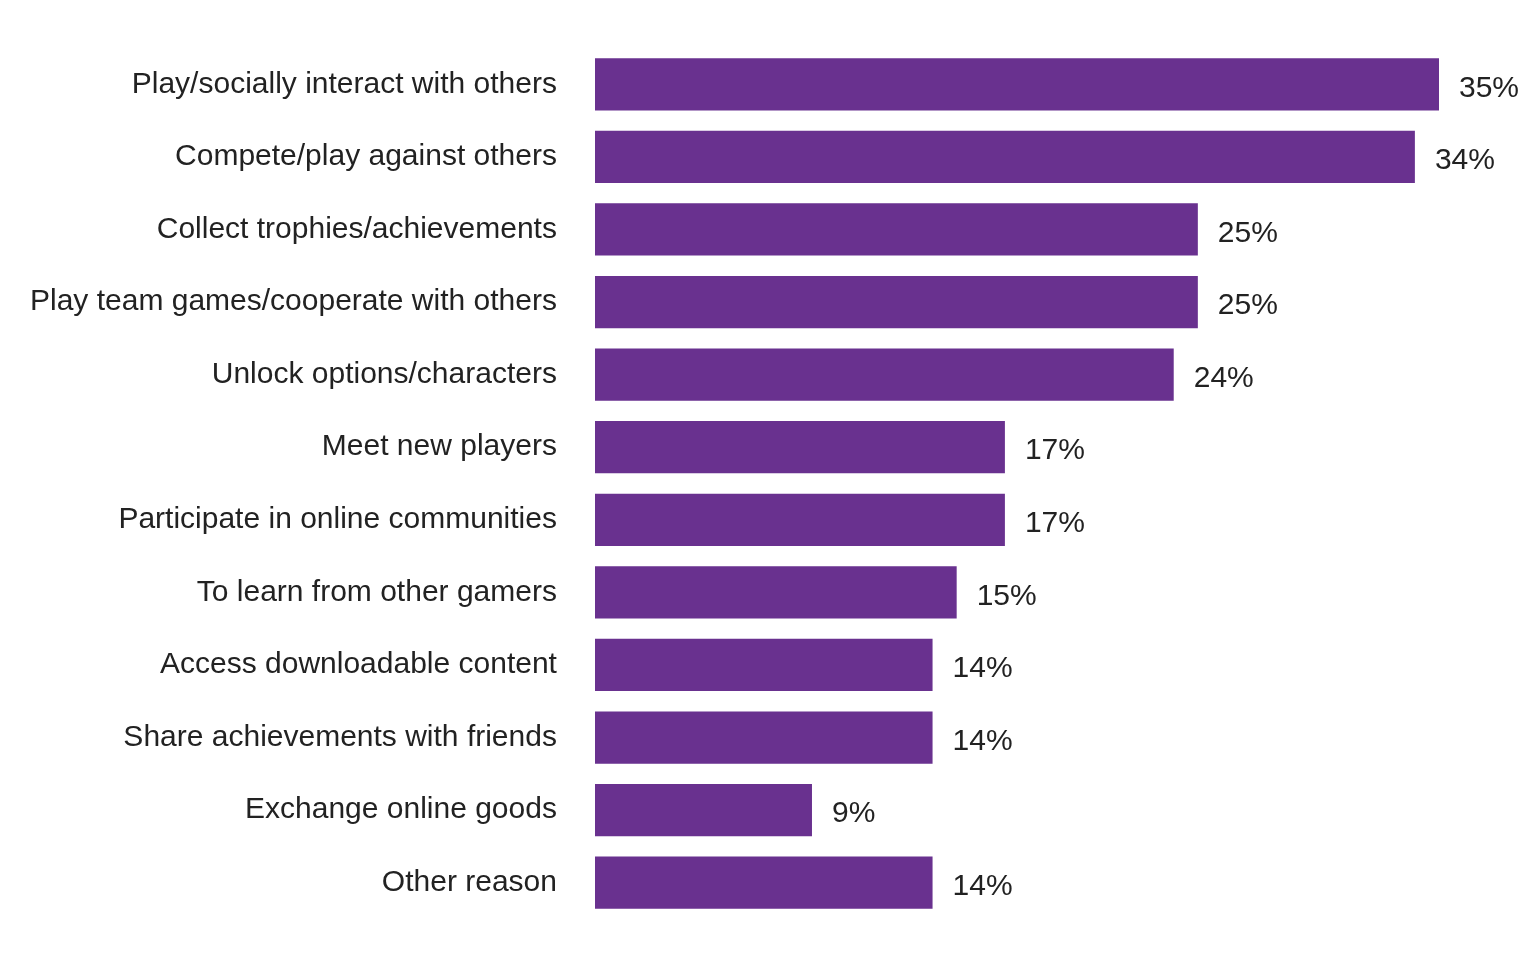 This screenshot has width=1529, height=967. I want to click on y-tick-label: Exchange online goods, so click(401, 808).